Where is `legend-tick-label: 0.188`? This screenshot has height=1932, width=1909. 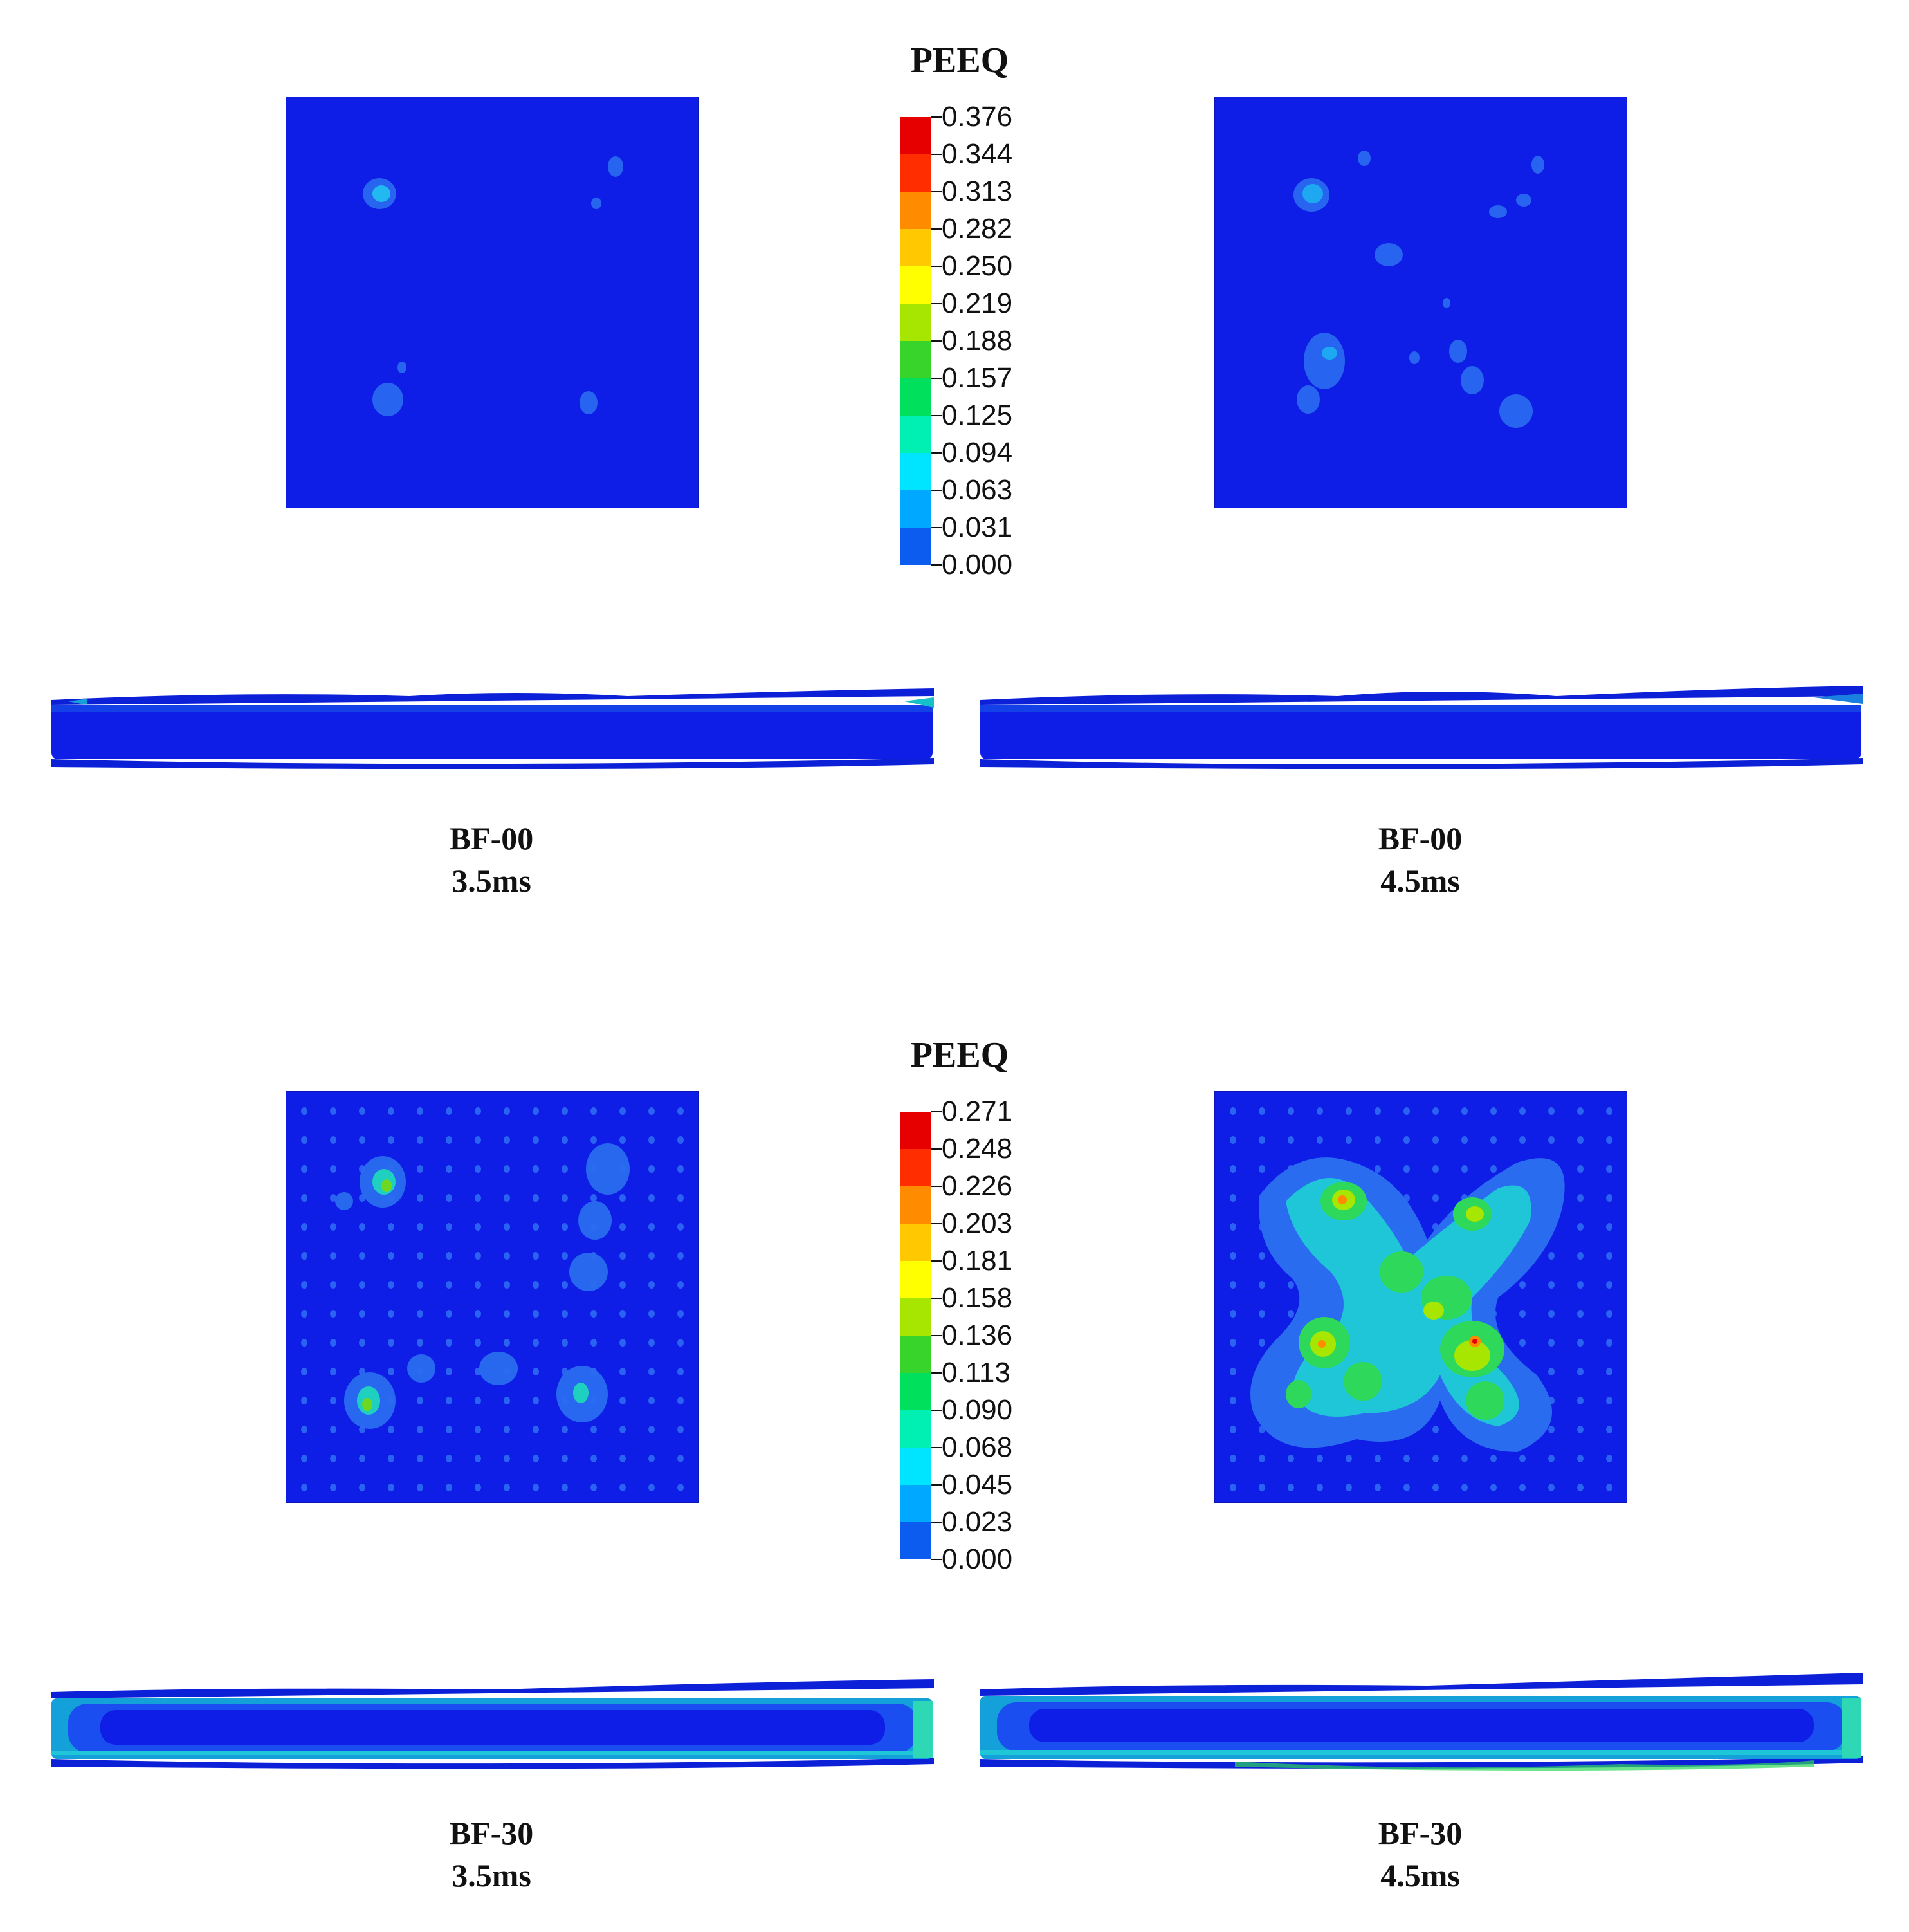 legend-tick-label: 0.188 is located at coordinates (977, 340).